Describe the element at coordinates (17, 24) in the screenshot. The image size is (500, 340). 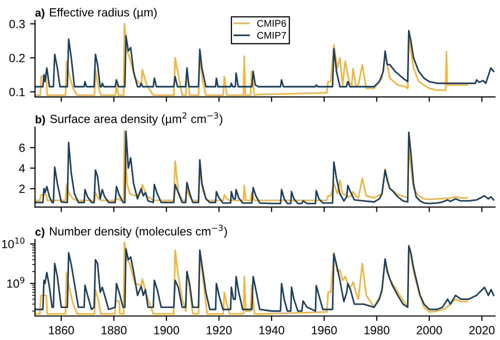
I see `y-tick-label: 0.3` at that location.